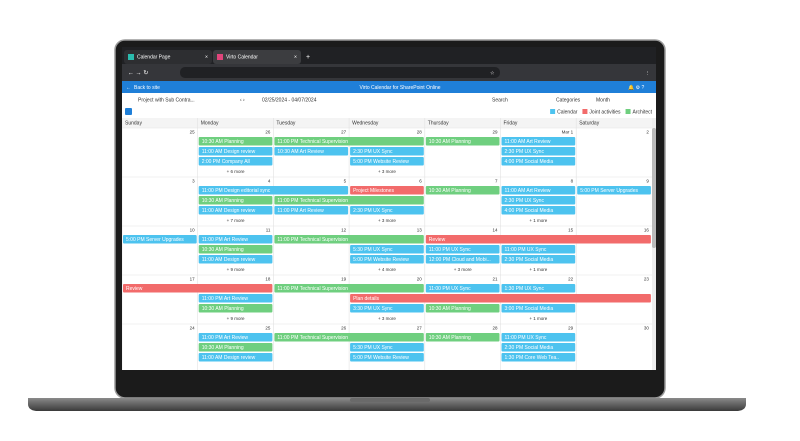 This screenshot has height=441, width=800. Describe the element at coordinates (568, 100) in the screenshot. I see `categories: Categories` at that location.